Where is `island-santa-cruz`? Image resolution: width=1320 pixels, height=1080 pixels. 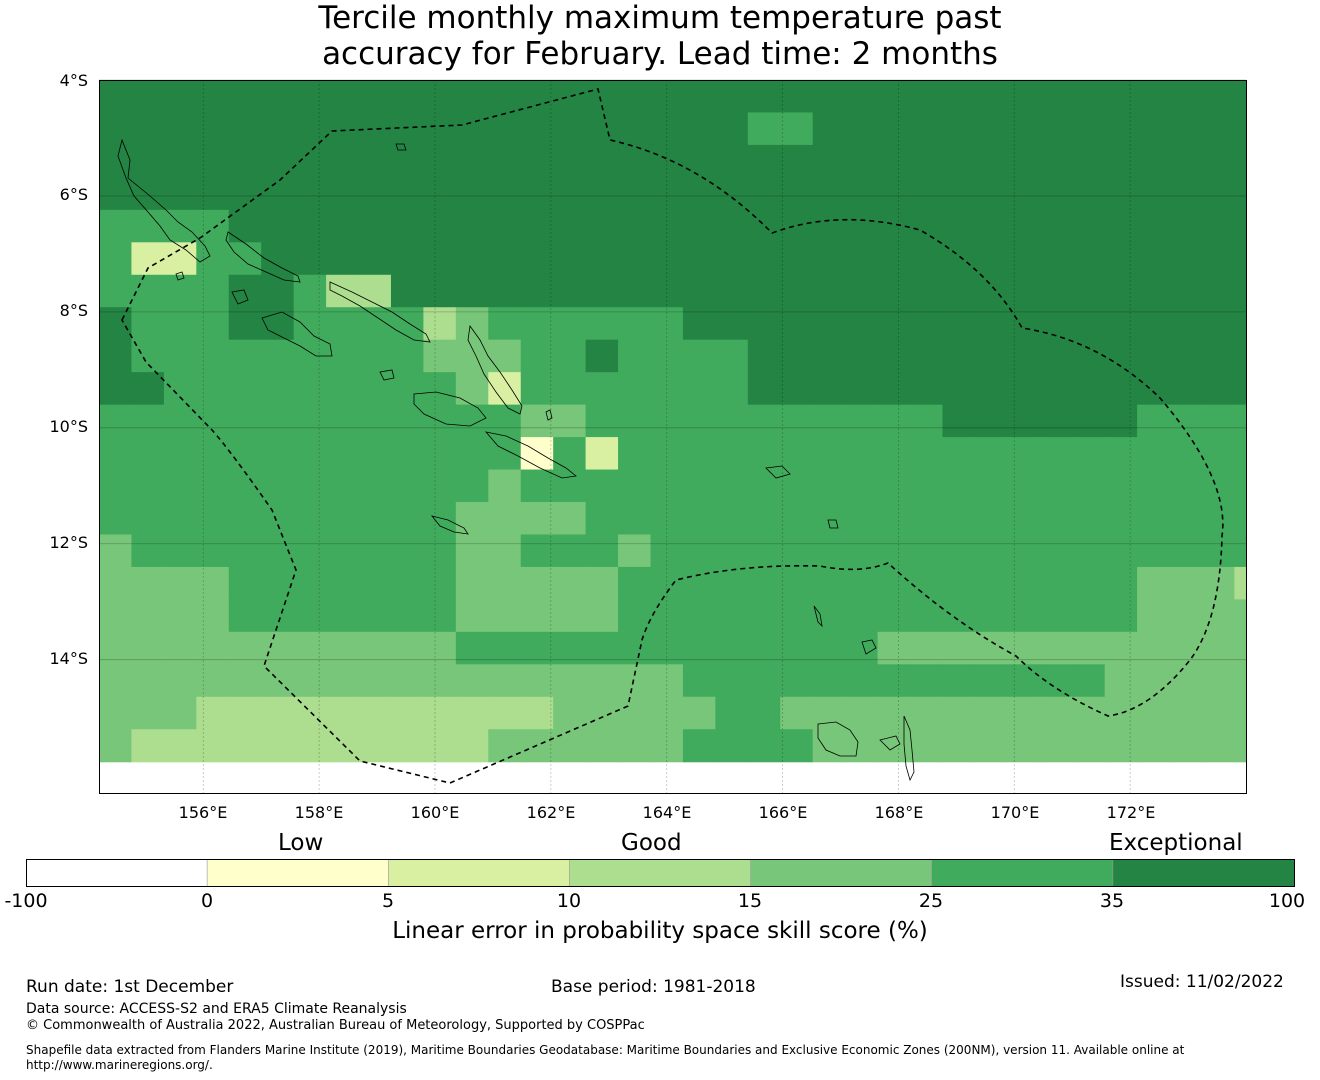 island-santa-cruz is located at coordinates (778, 472).